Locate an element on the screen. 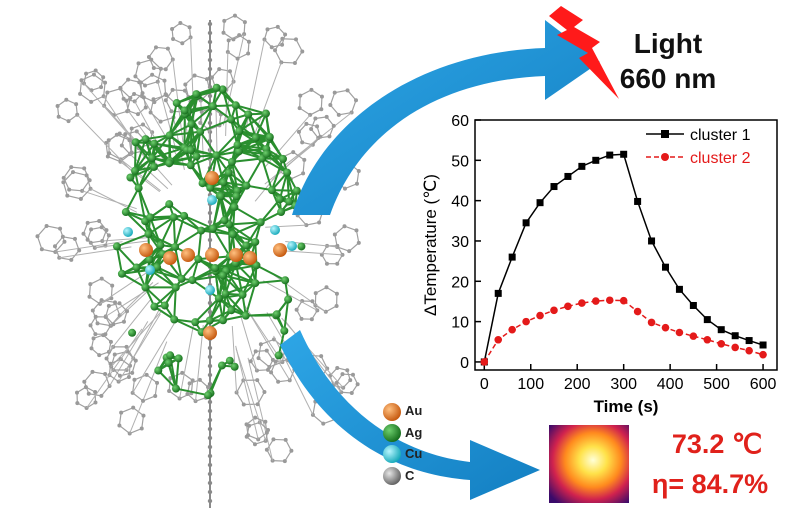 The image size is (812, 513). au-atom-icon is located at coordinates (392, 412).